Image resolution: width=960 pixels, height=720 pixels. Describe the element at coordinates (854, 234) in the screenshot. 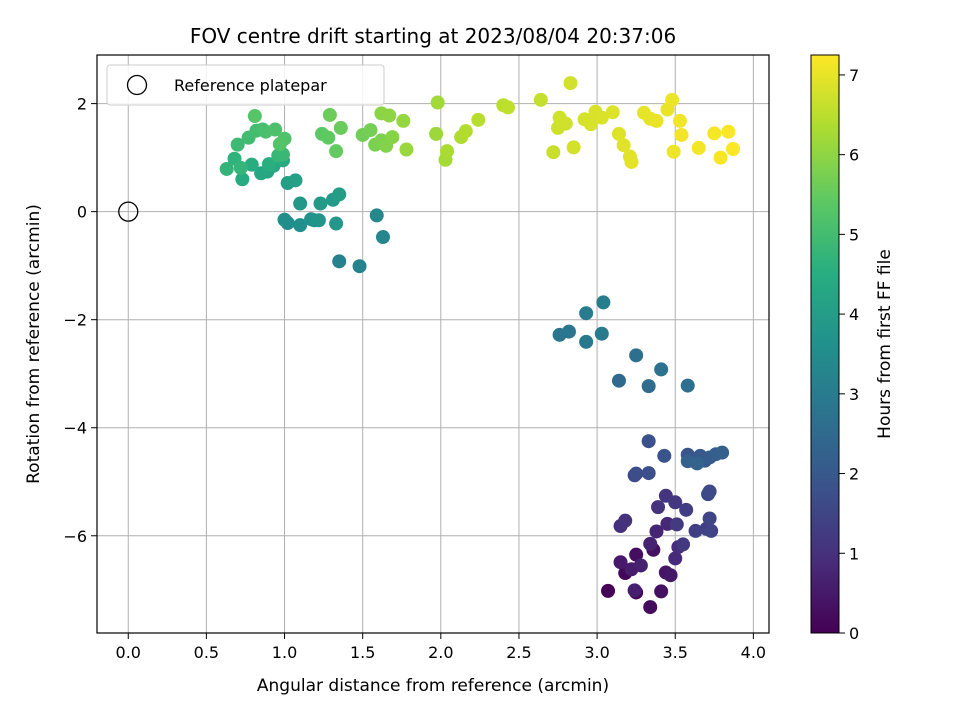

I see `colorbar-tick-label: 5` at that location.